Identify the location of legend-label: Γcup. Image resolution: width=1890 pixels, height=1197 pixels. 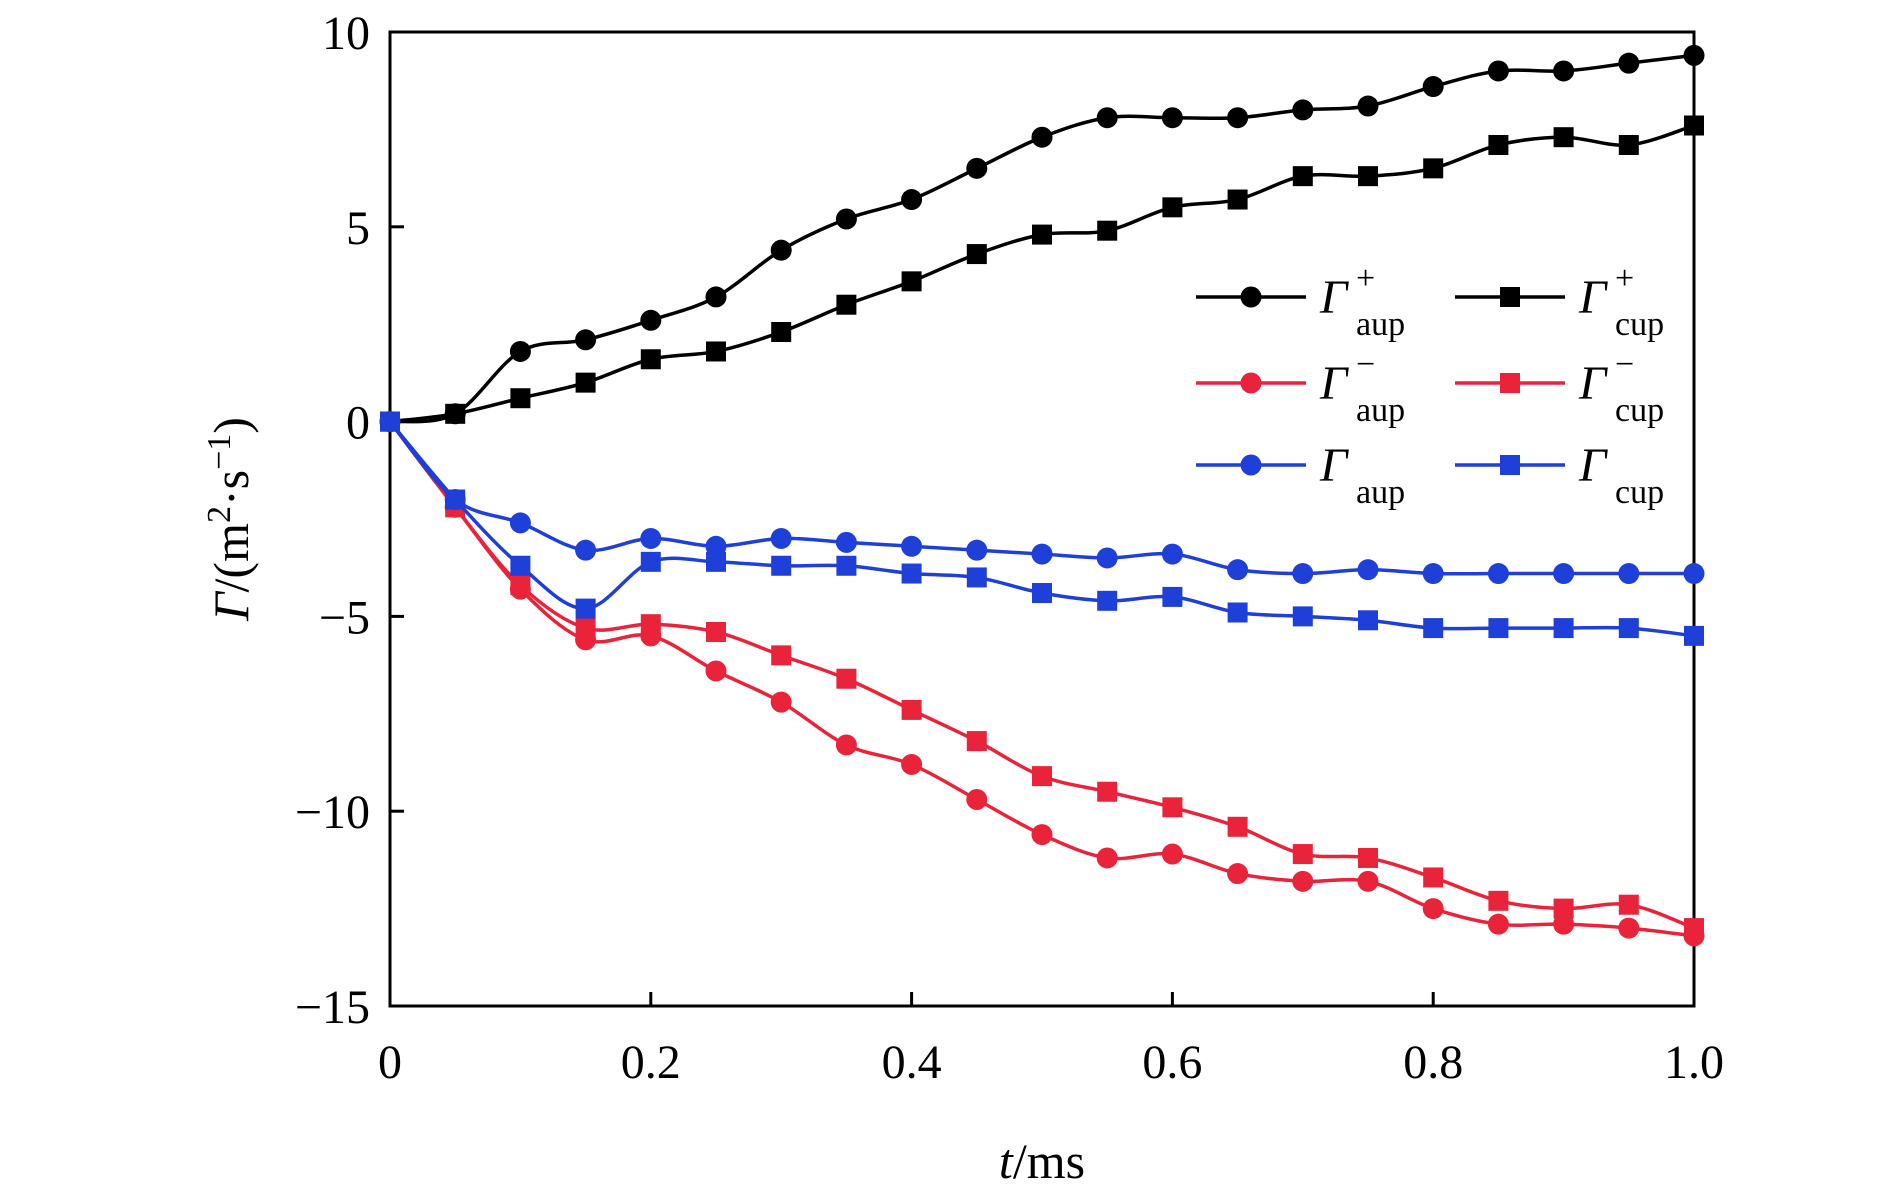
(1621, 475).